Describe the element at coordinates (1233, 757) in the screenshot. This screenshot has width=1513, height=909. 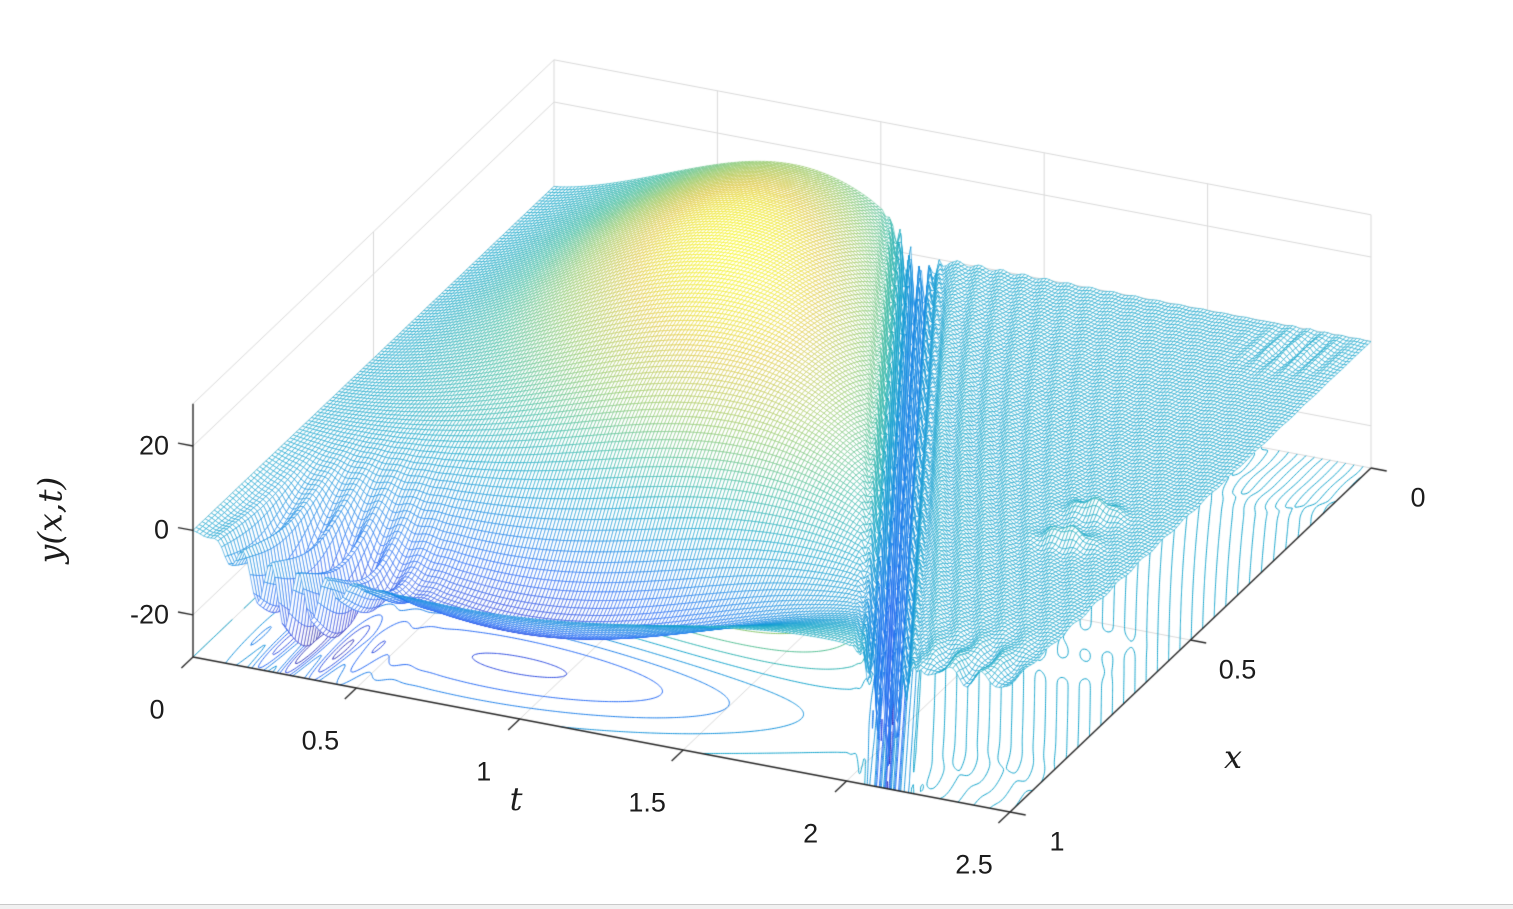
I see `x-axis-label: x` at that location.